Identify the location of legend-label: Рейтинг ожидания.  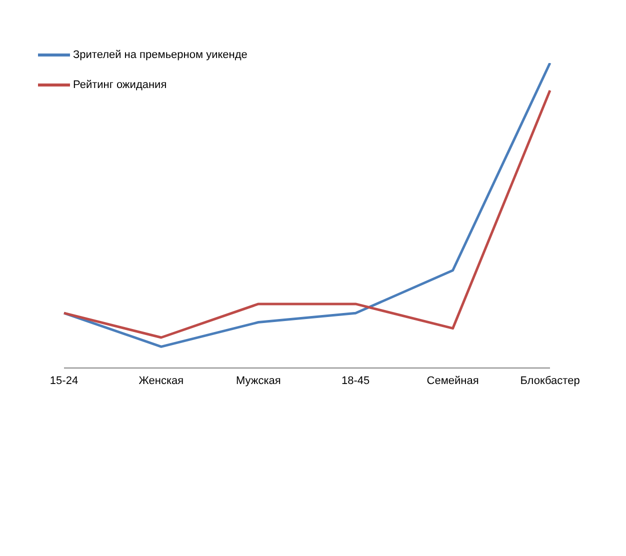
(120, 85).